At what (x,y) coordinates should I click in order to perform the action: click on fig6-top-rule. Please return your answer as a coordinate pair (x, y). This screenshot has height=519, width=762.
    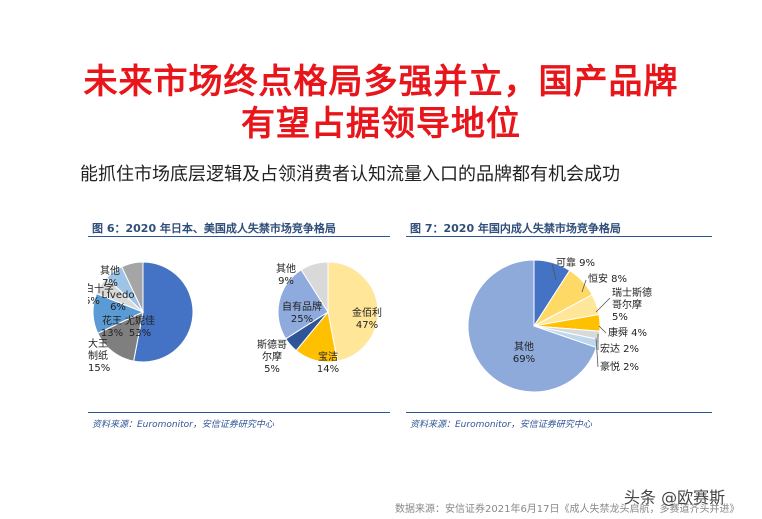
    Looking at the image, I should click on (239, 236).